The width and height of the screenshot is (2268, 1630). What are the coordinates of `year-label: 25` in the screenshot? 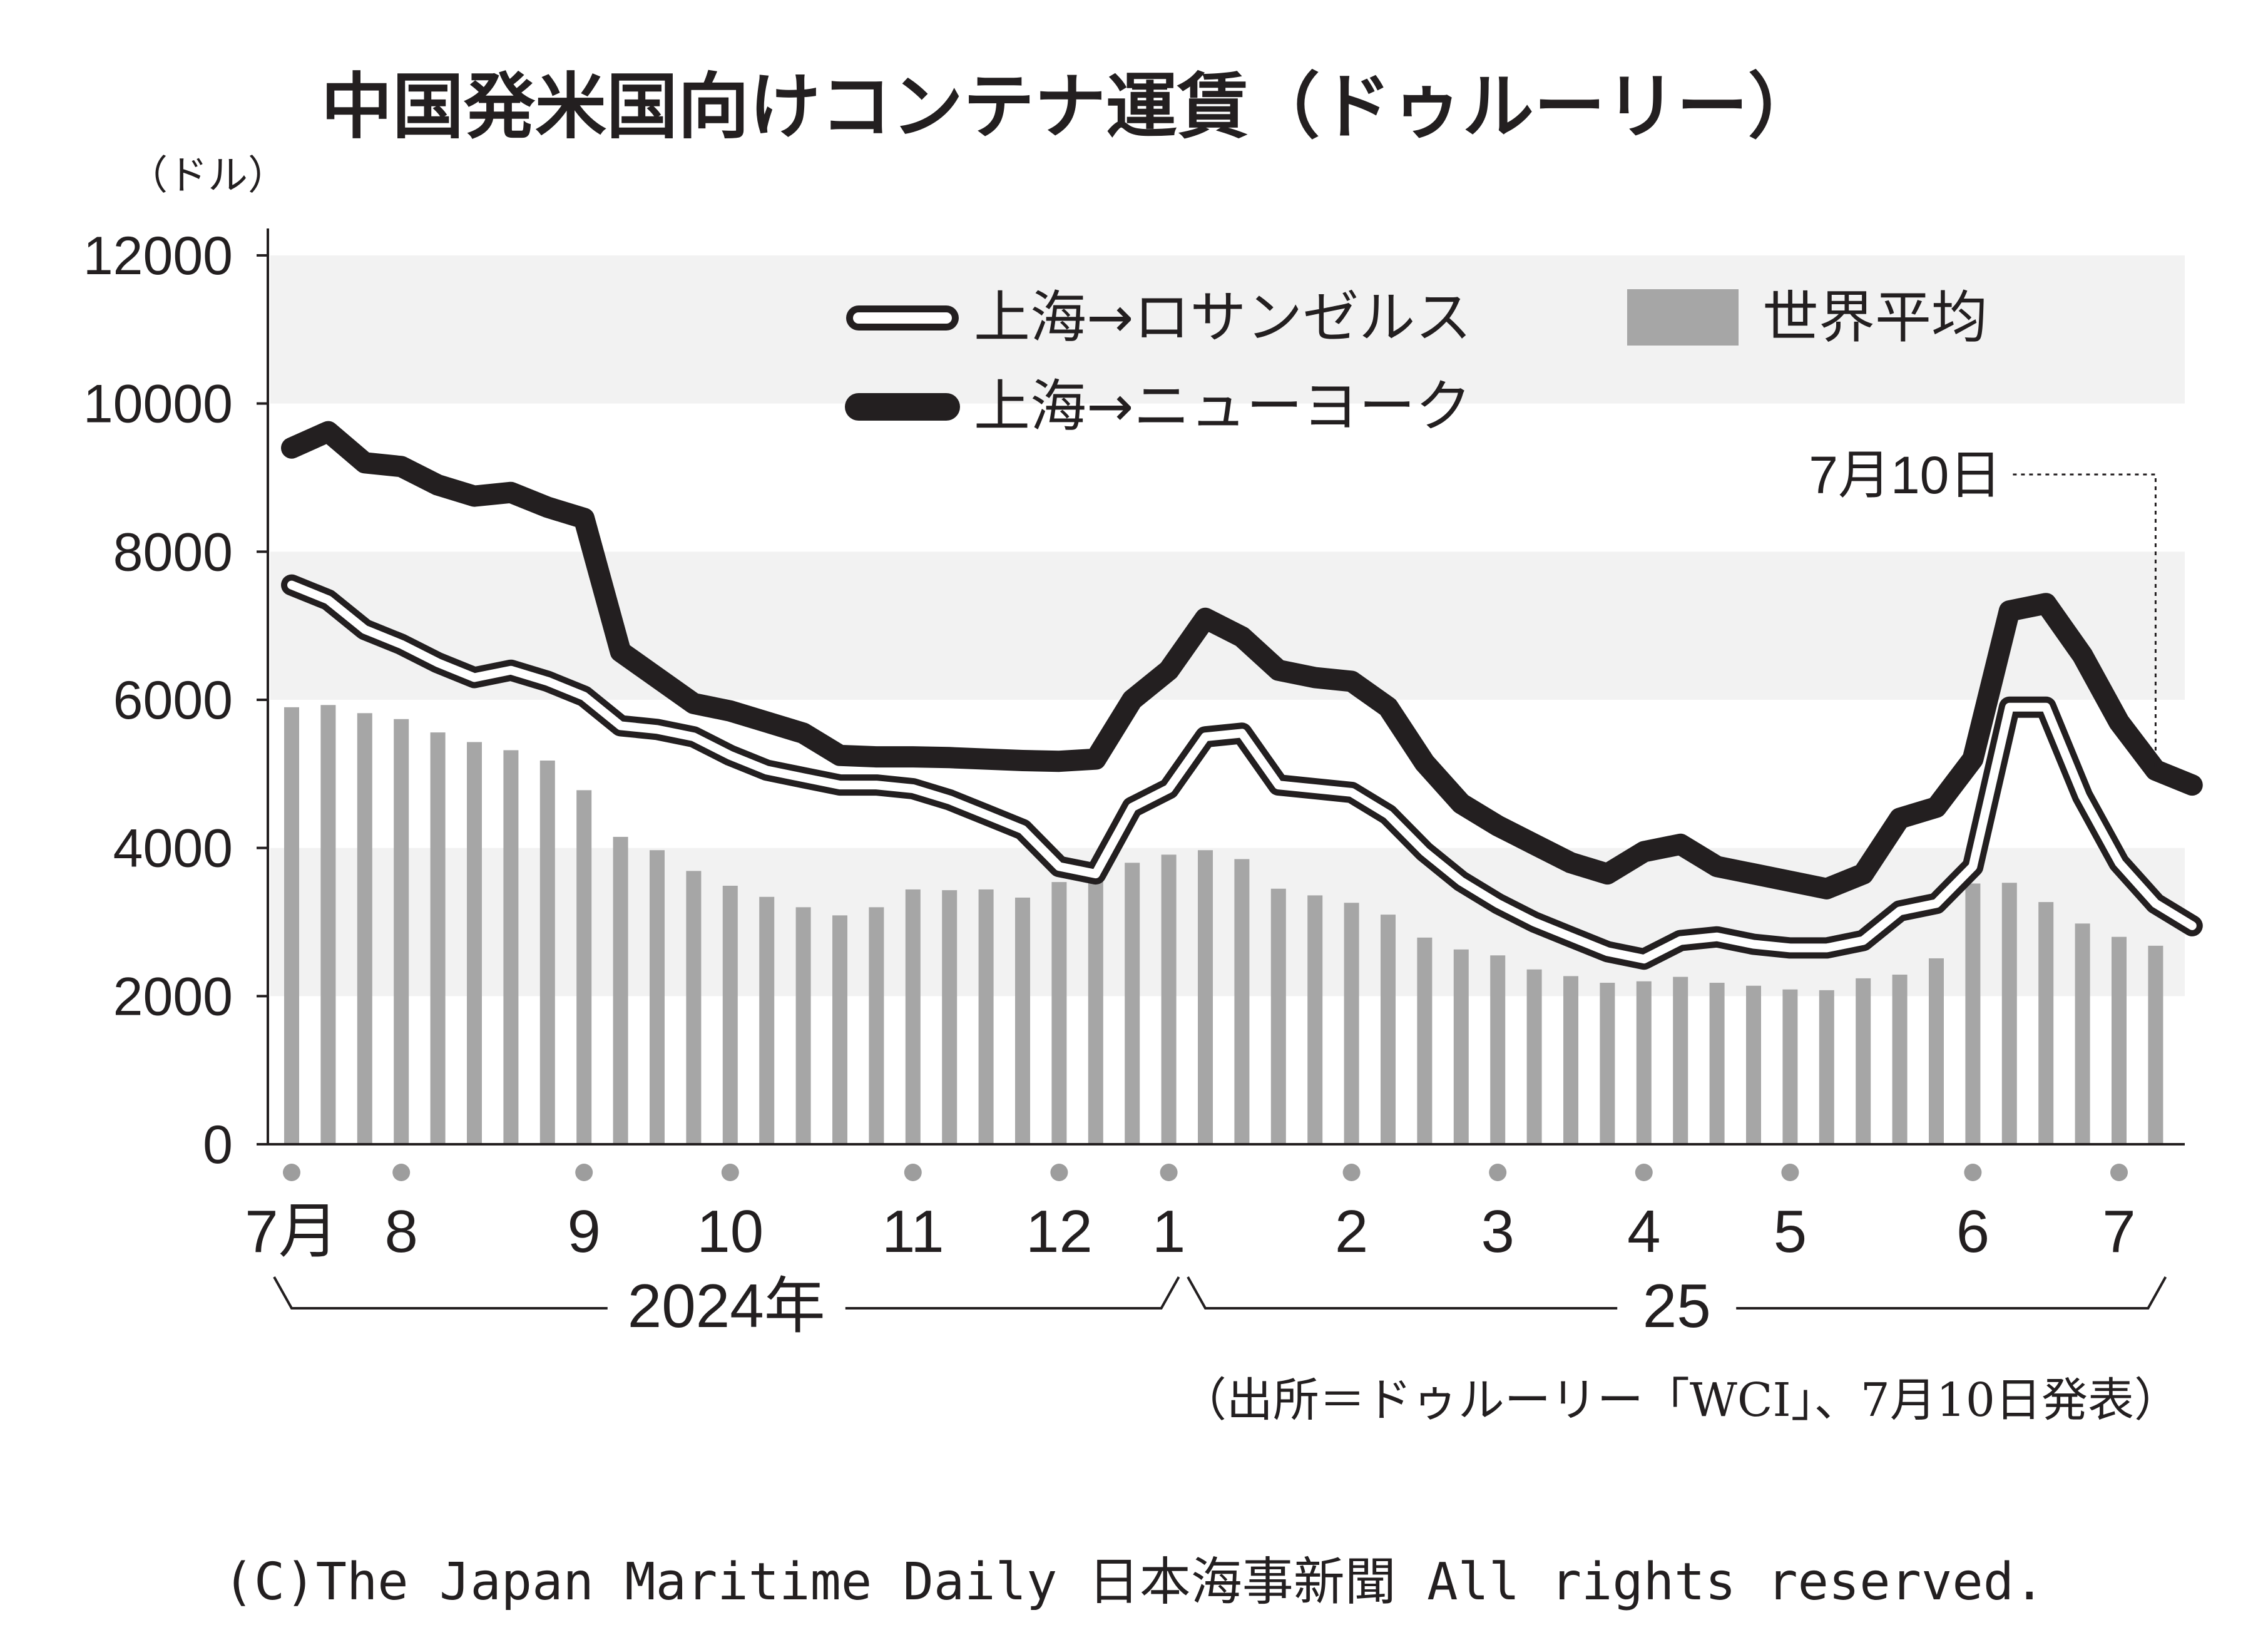 It's located at (1677, 1306).